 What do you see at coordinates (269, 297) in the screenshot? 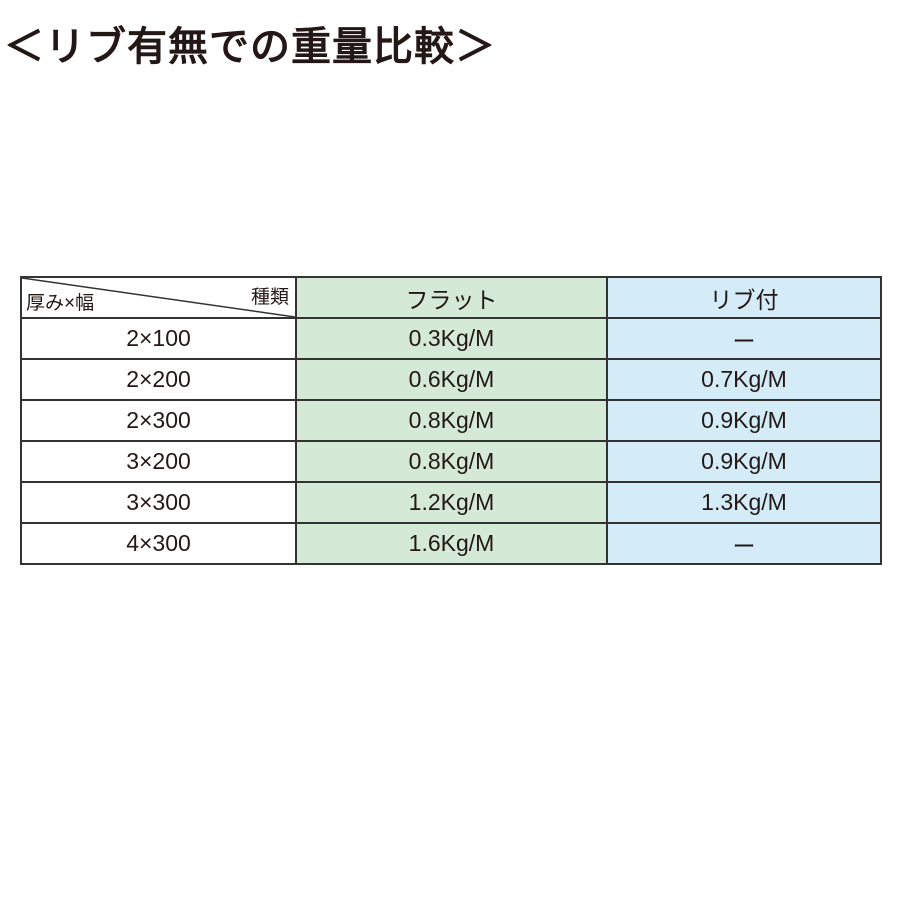
I see `type-label: 種類` at bounding box center [269, 297].